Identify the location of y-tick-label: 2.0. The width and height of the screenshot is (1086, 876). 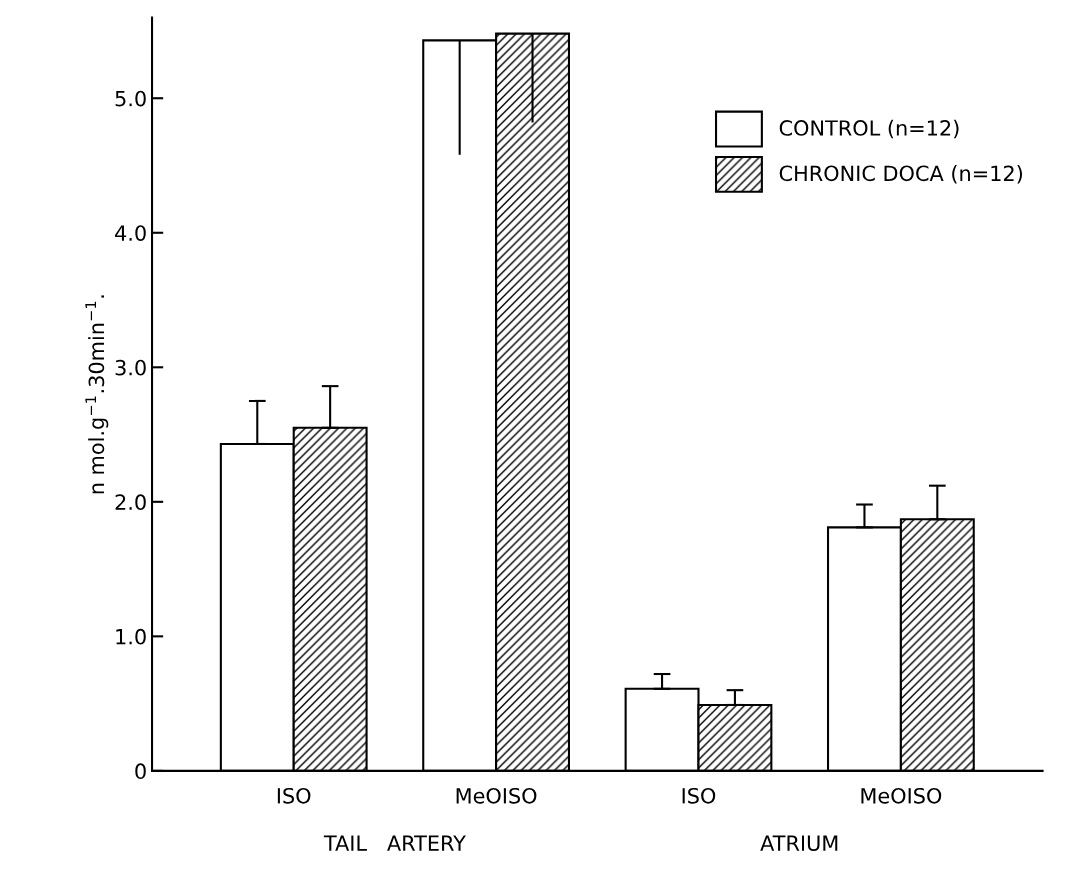
(130, 502).